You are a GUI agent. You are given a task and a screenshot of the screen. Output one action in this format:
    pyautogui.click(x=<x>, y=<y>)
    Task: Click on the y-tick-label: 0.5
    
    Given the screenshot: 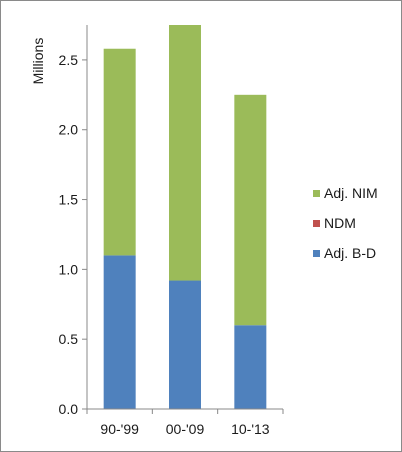 What is the action you would take?
    pyautogui.click(x=69, y=339)
    